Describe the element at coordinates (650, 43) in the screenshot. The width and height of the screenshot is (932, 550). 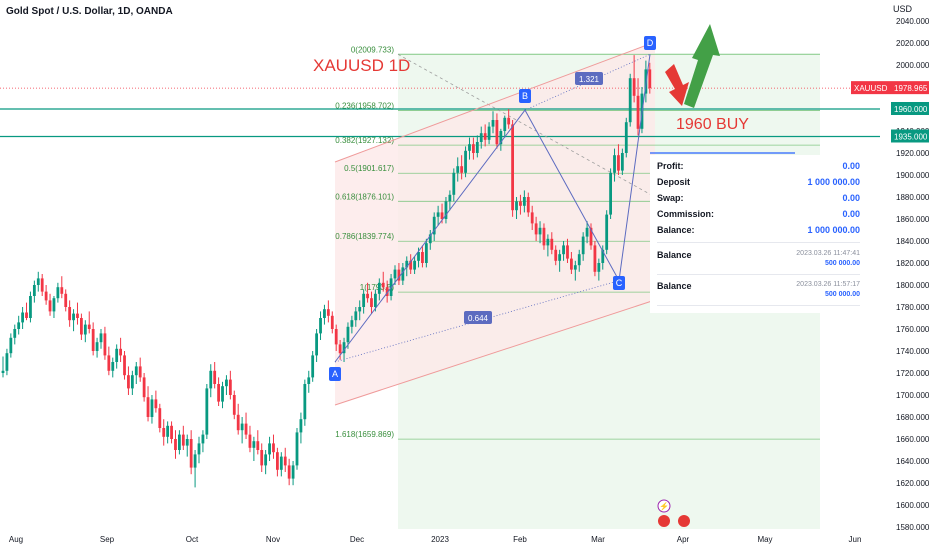
I see `pattern-point: D` at that location.